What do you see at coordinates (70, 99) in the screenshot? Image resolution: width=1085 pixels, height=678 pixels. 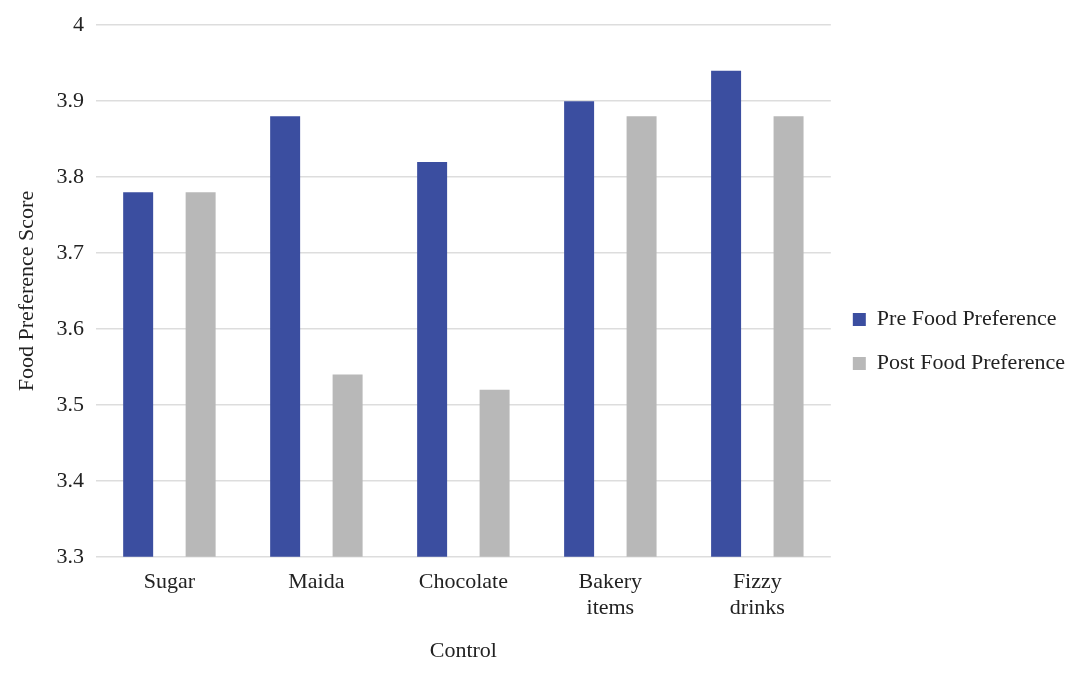 I see `y-tick-label: 3.9` at bounding box center [70, 99].